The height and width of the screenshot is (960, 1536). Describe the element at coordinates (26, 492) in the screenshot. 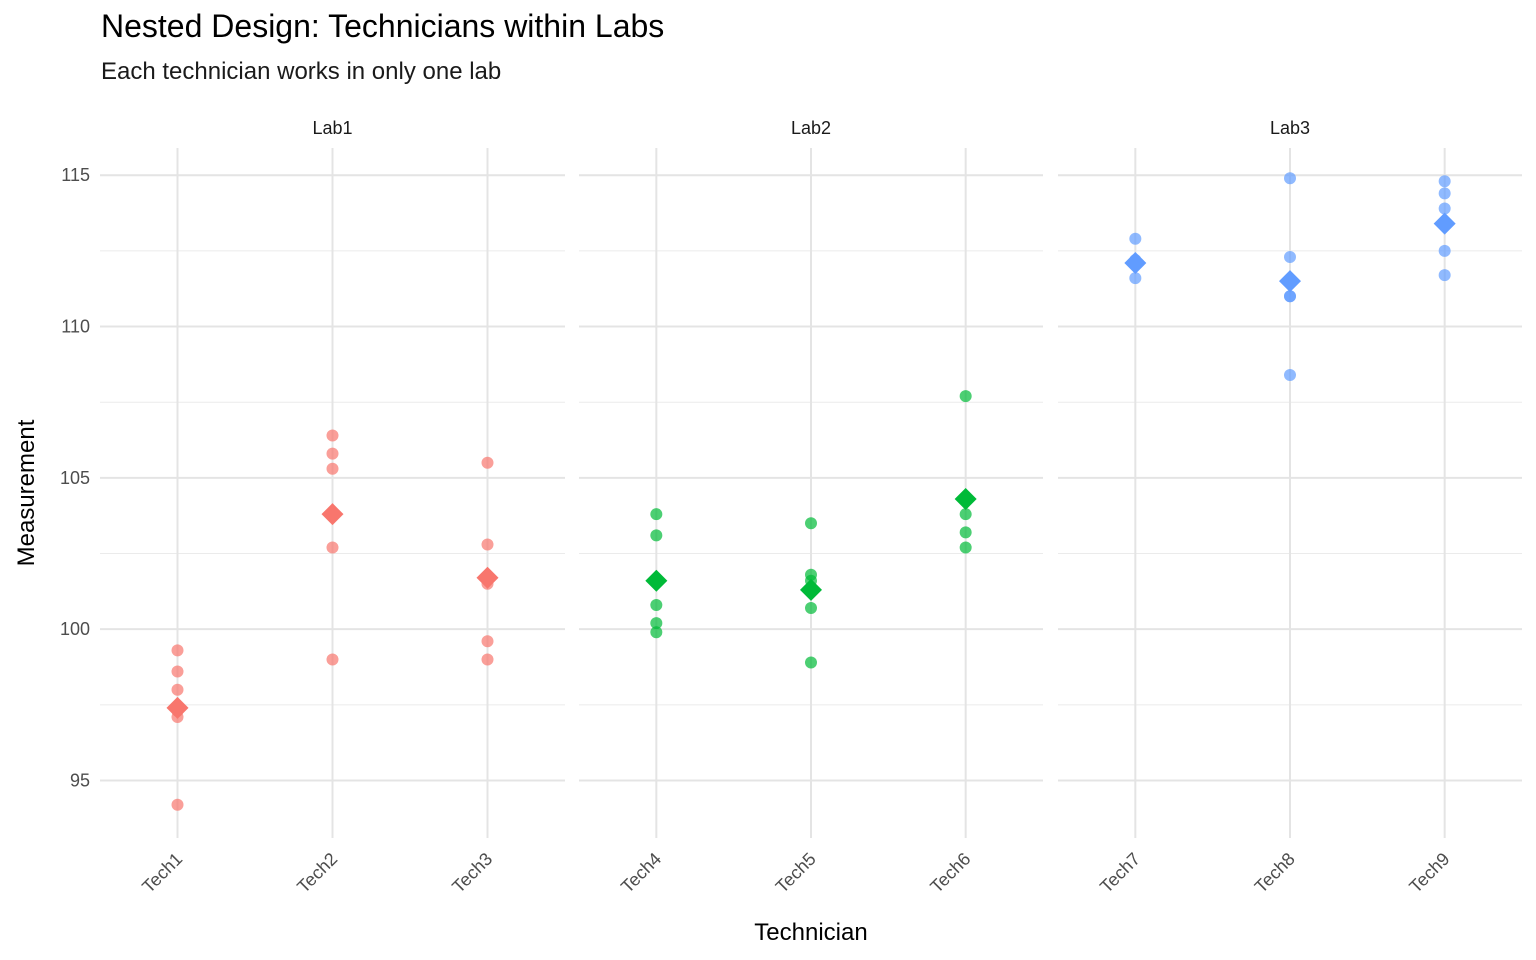

I see `y-axis-title: Measurement` at that location.